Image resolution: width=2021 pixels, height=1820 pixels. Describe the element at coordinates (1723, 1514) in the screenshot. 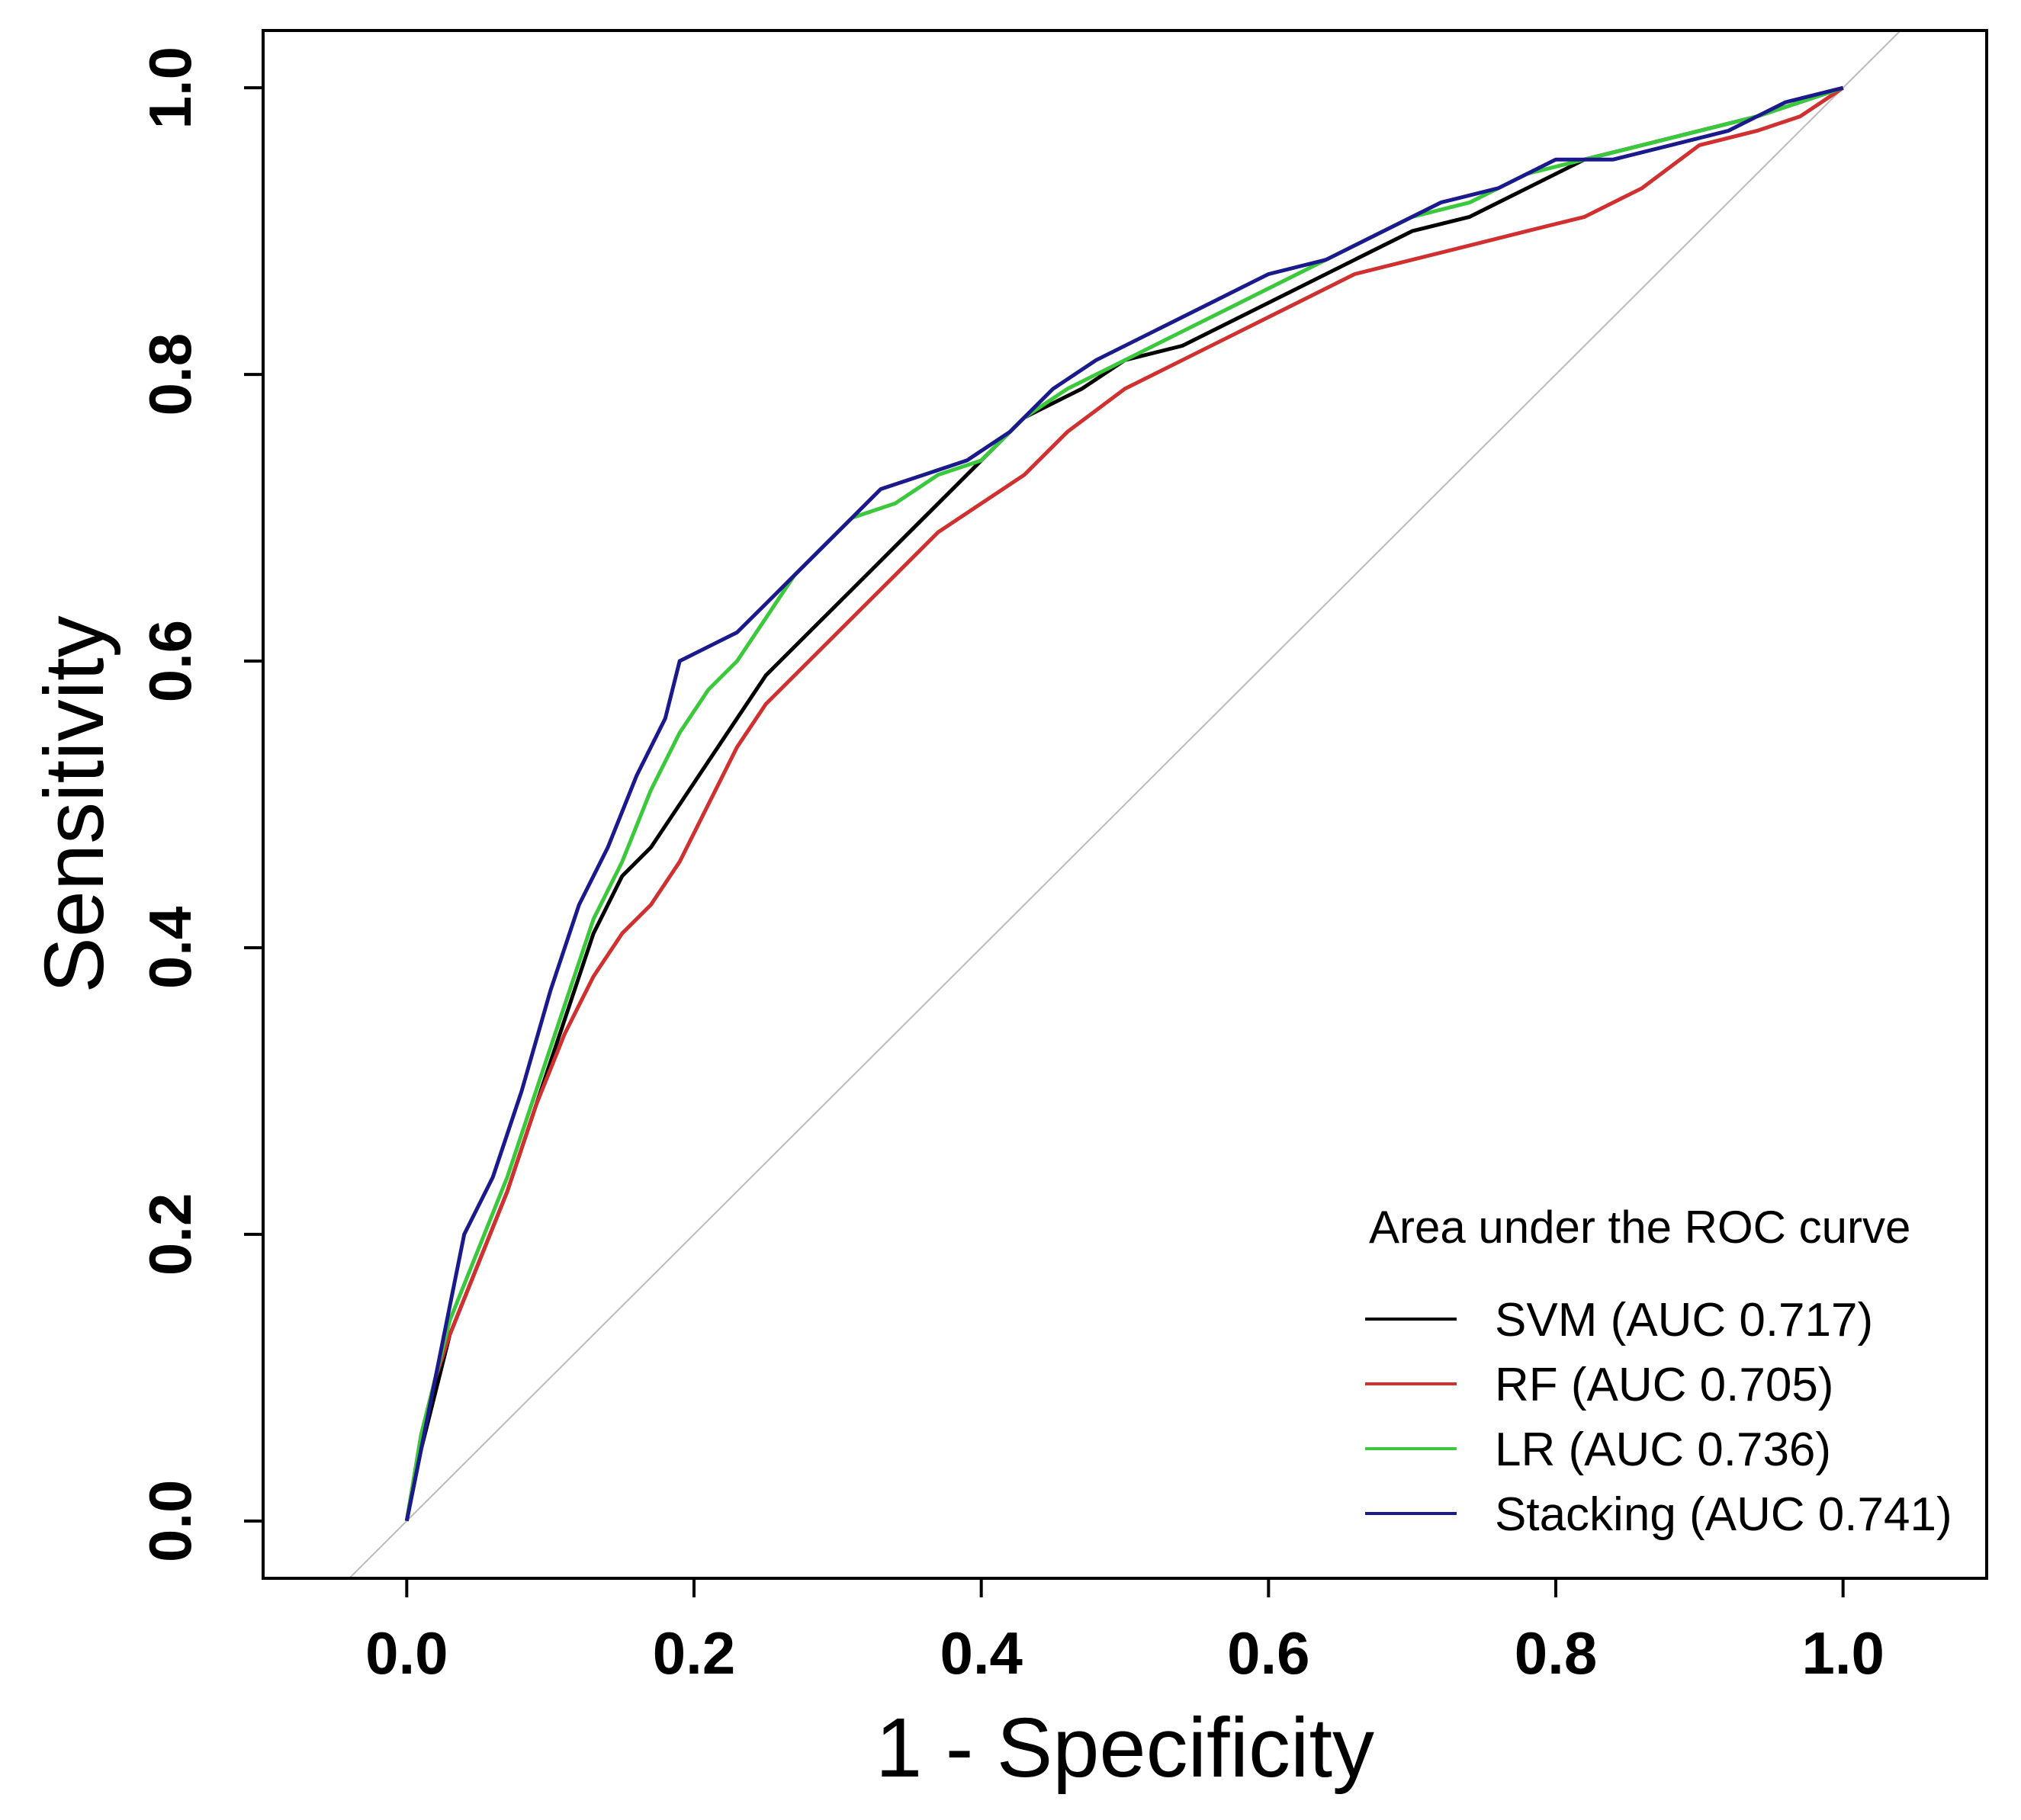

I see `legend-label-stacking: Stacking (AUC 0.741)` at that location.